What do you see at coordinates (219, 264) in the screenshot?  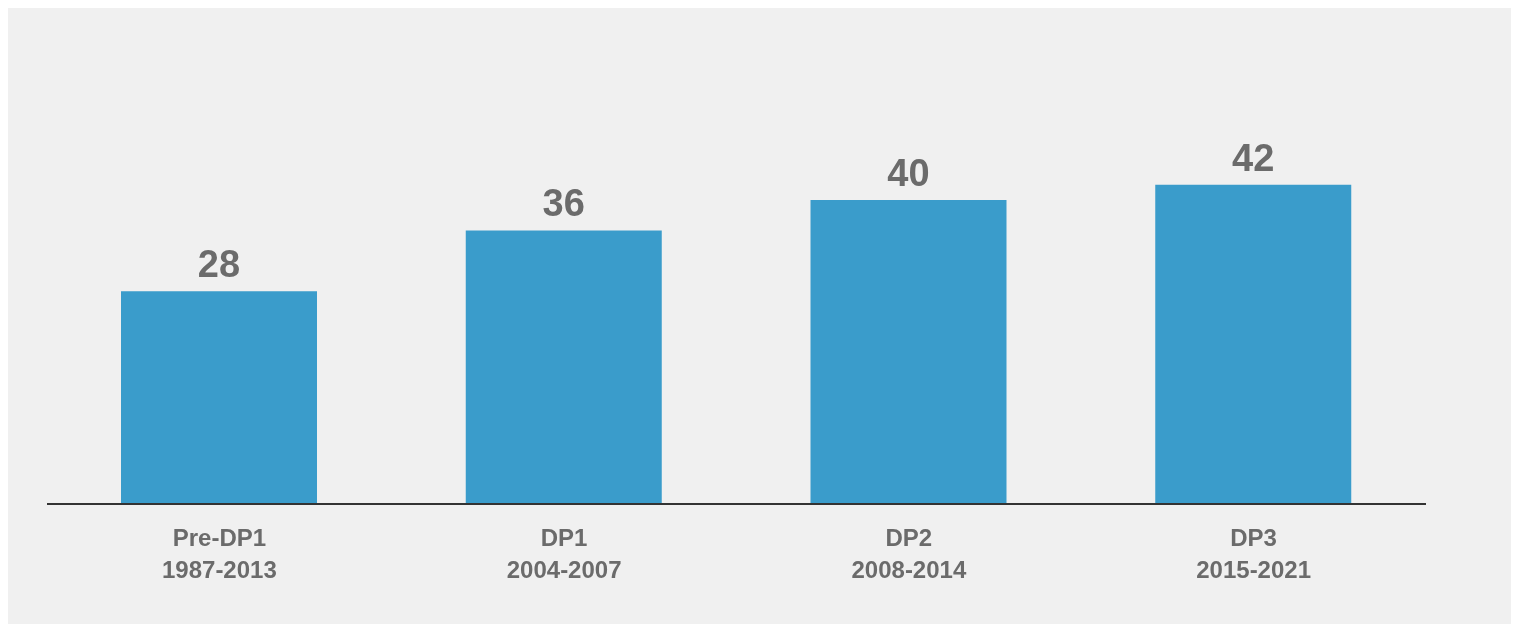 I see `data-label: 28` at bounding box center [219, 264].